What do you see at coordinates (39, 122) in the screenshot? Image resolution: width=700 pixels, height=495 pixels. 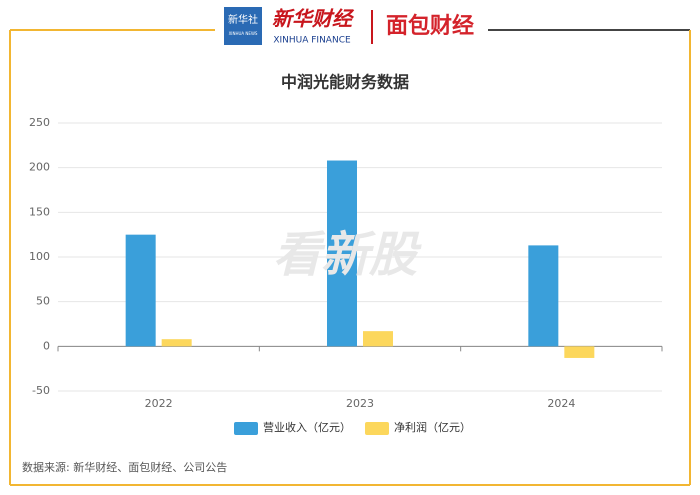 I see `y-tick-label: 250` at bounding box center [39, 122].